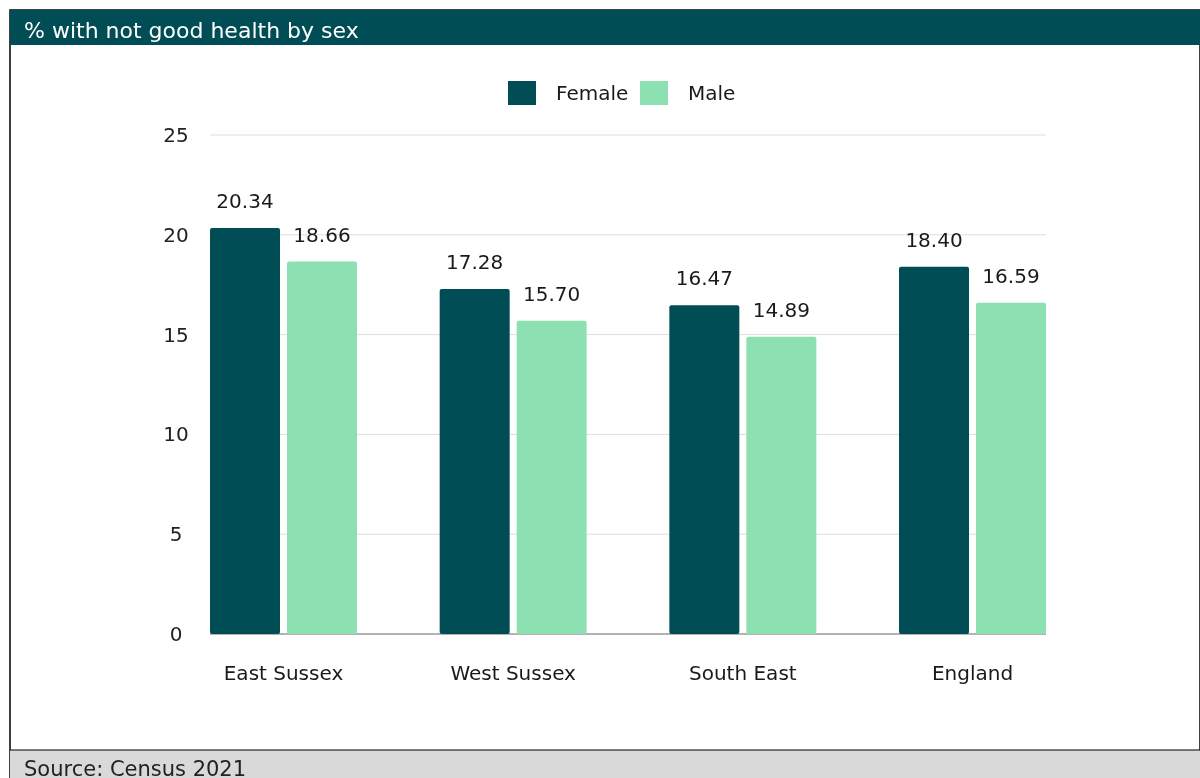 The width and height of the screenshot is (1200, 778). Describe the element at coordinates (592, 93) in the screenshot. I see `legend-label: Female` at that location.